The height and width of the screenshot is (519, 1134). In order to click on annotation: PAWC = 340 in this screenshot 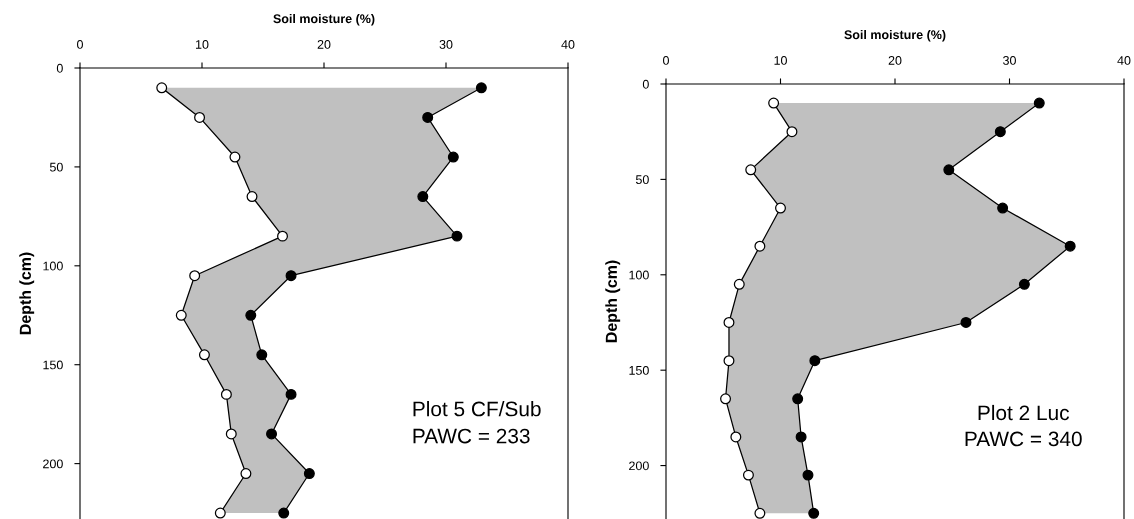, I will do `click(1023, 439)`.